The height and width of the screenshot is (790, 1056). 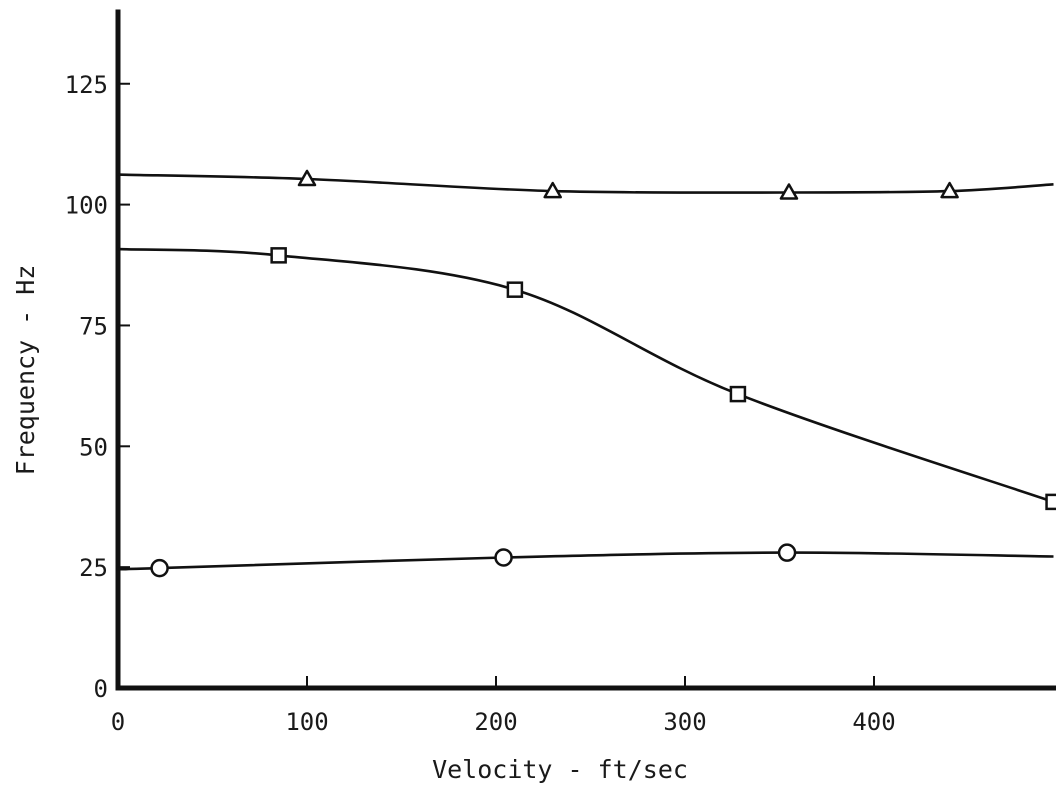 What do you see at coordinates (97, 387) in the screenshot?
I see `y-ticks: 0 25 50 75 100 125` at bounding box center [97, 387].